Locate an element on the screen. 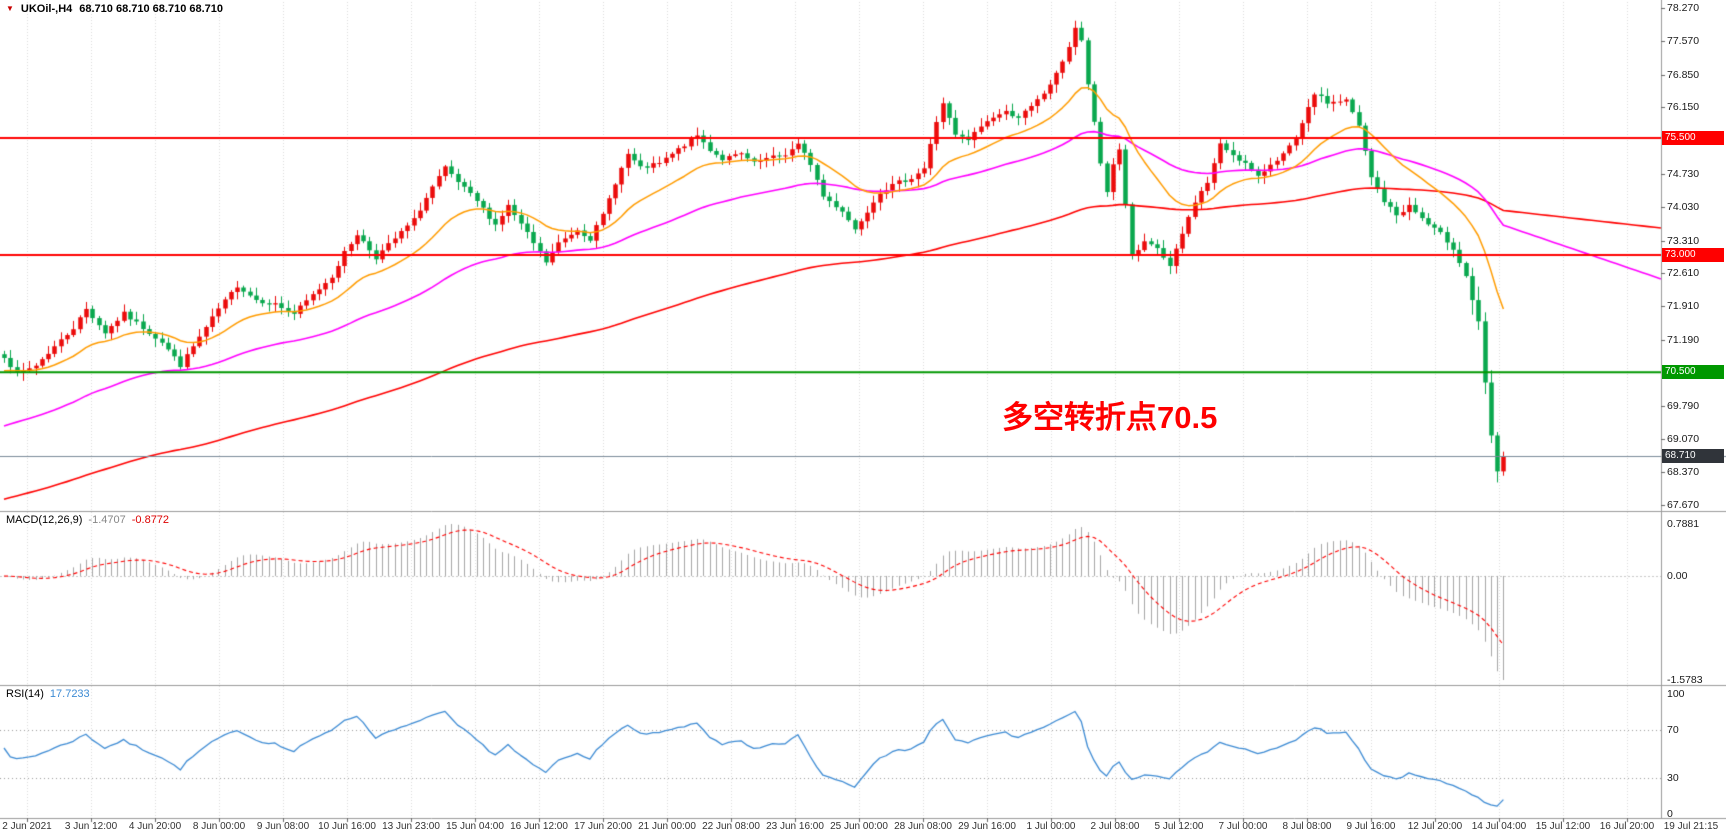 Image resolution: width=1726 pixels, height=837 pixels. price-tick-label: 71.910 is located at coordinates (1683, 306).